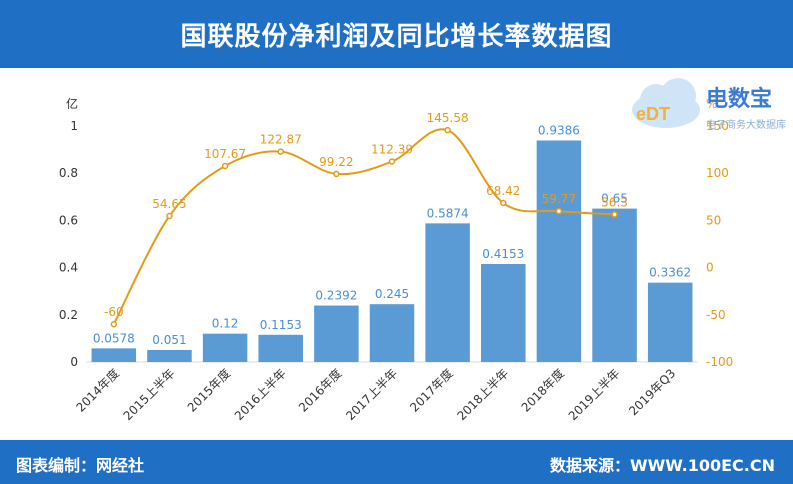 The image size is (793, 484). Describe the element at coordinates (74, 362) in the screenshot. I see `left-tick-label: 0` at that location.